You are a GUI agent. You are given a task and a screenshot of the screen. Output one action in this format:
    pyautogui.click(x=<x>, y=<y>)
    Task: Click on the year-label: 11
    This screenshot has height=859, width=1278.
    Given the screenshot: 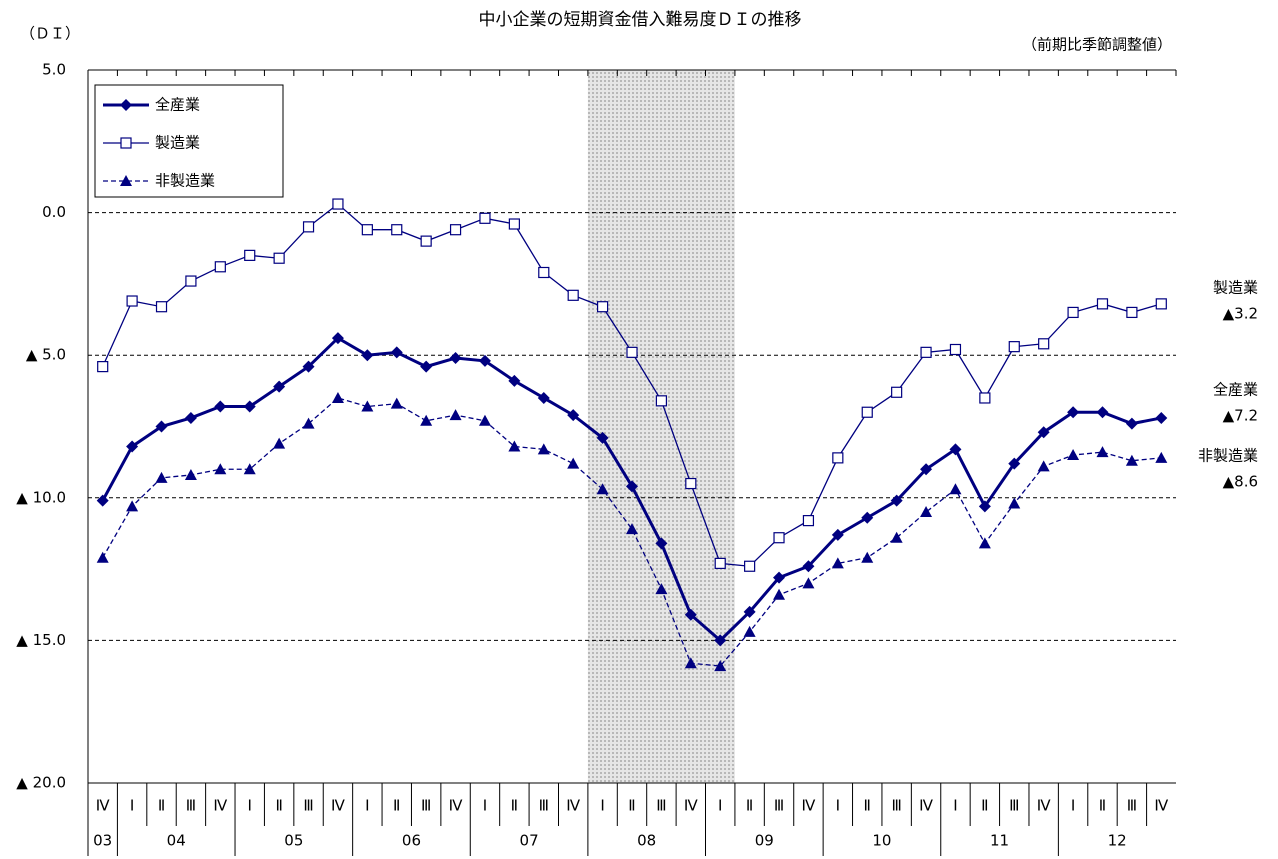 What is the action you would take?
    pyautogui.click(x=999, y=841)
    